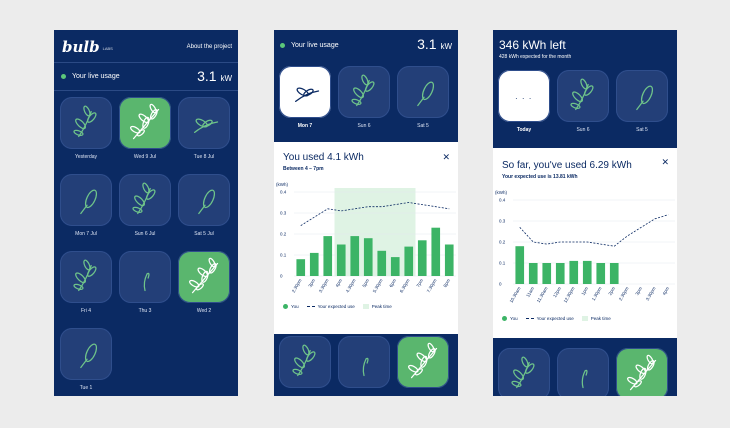 The height and width of the screenshot is (428, 730). I want to click on live-usage-value: 3.1 kW, so click(214, 76).